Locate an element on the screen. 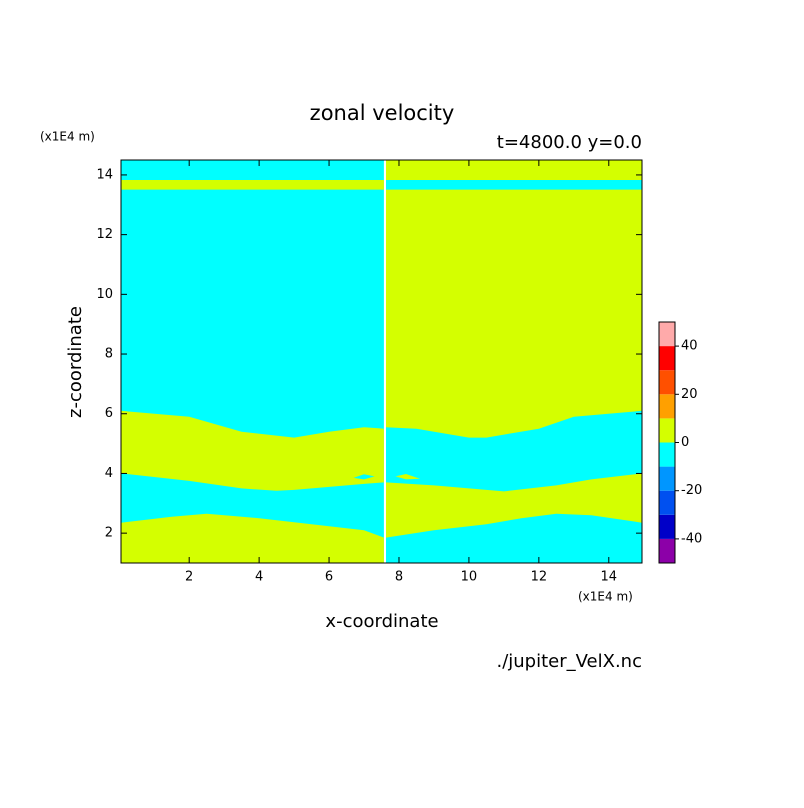 The height and width of the screenshot is (808, 804). y-tick-label: 14 is located at coordinates (104, 174).